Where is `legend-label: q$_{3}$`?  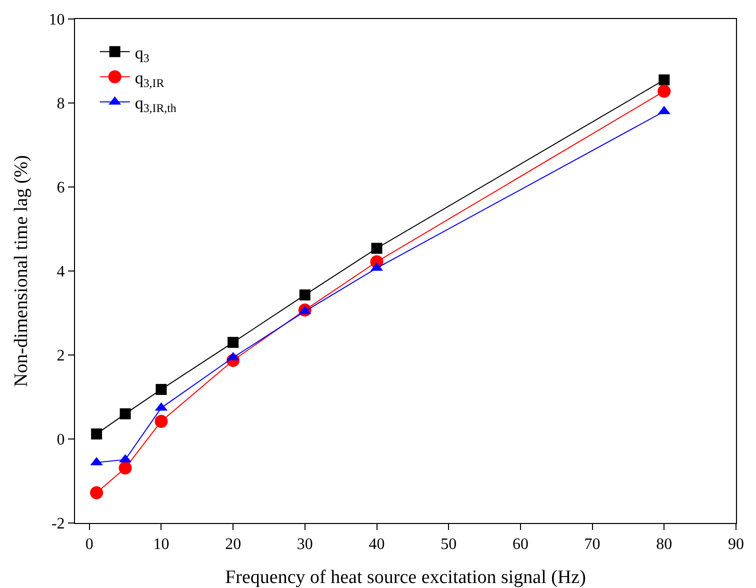 legend-label: q$_{3}$ is located at coordinates (142, 54).